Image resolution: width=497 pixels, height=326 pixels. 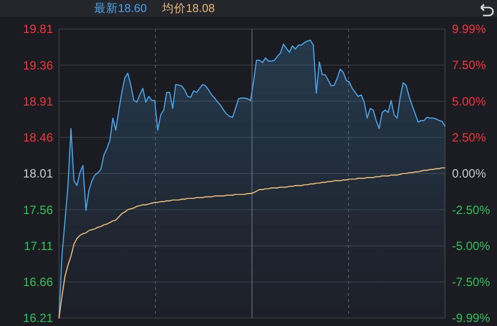 What do you see at coordinates (38, 173) in the screenshot?
I see `y-tick-label: 18.01` at bounding box center [38, 173].